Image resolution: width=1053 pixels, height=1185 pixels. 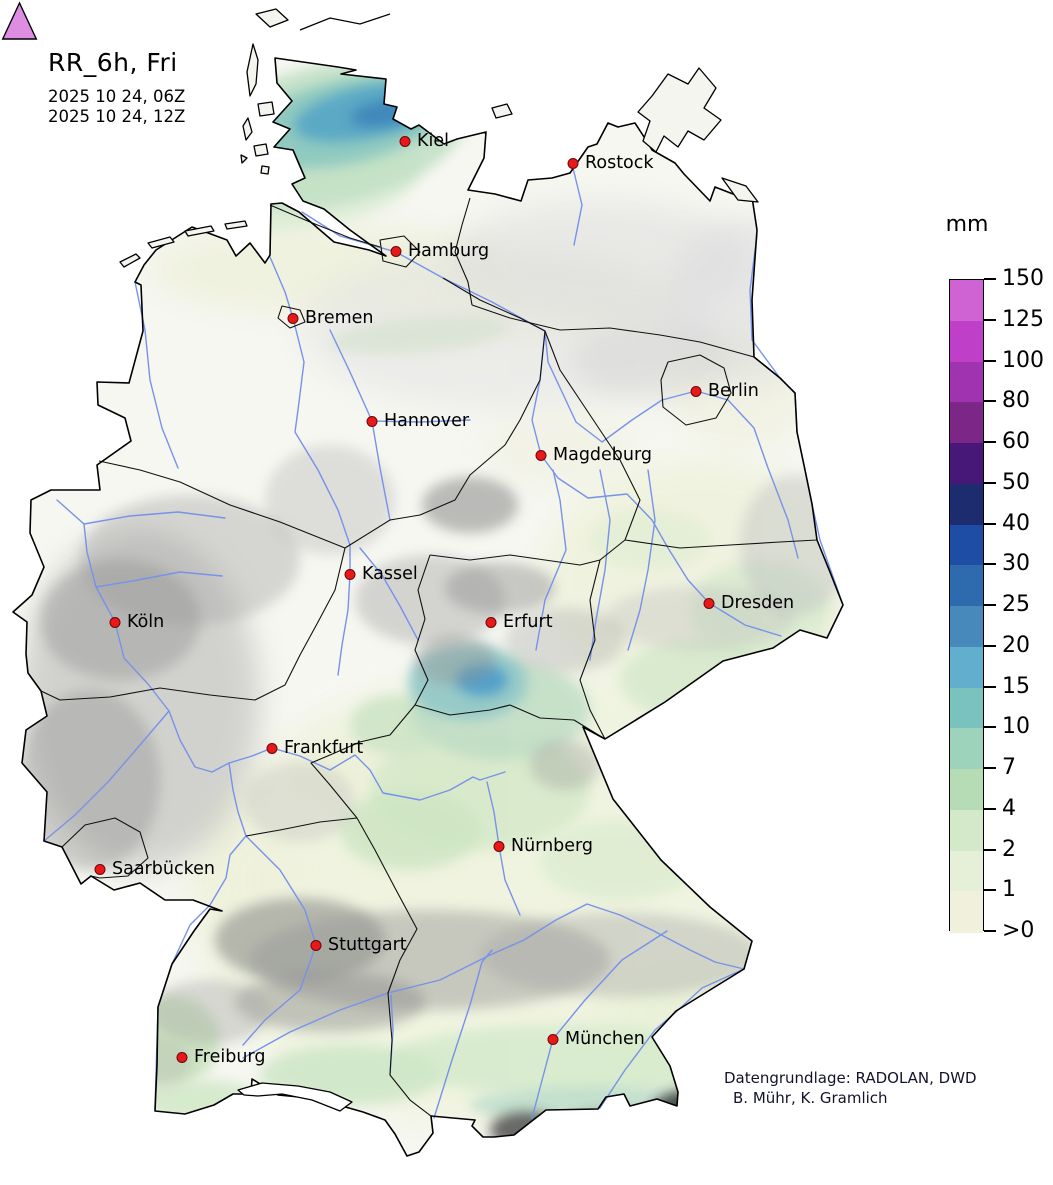 I want to click on city-marker-dresden: Dresden, so click(x=748, y=603).